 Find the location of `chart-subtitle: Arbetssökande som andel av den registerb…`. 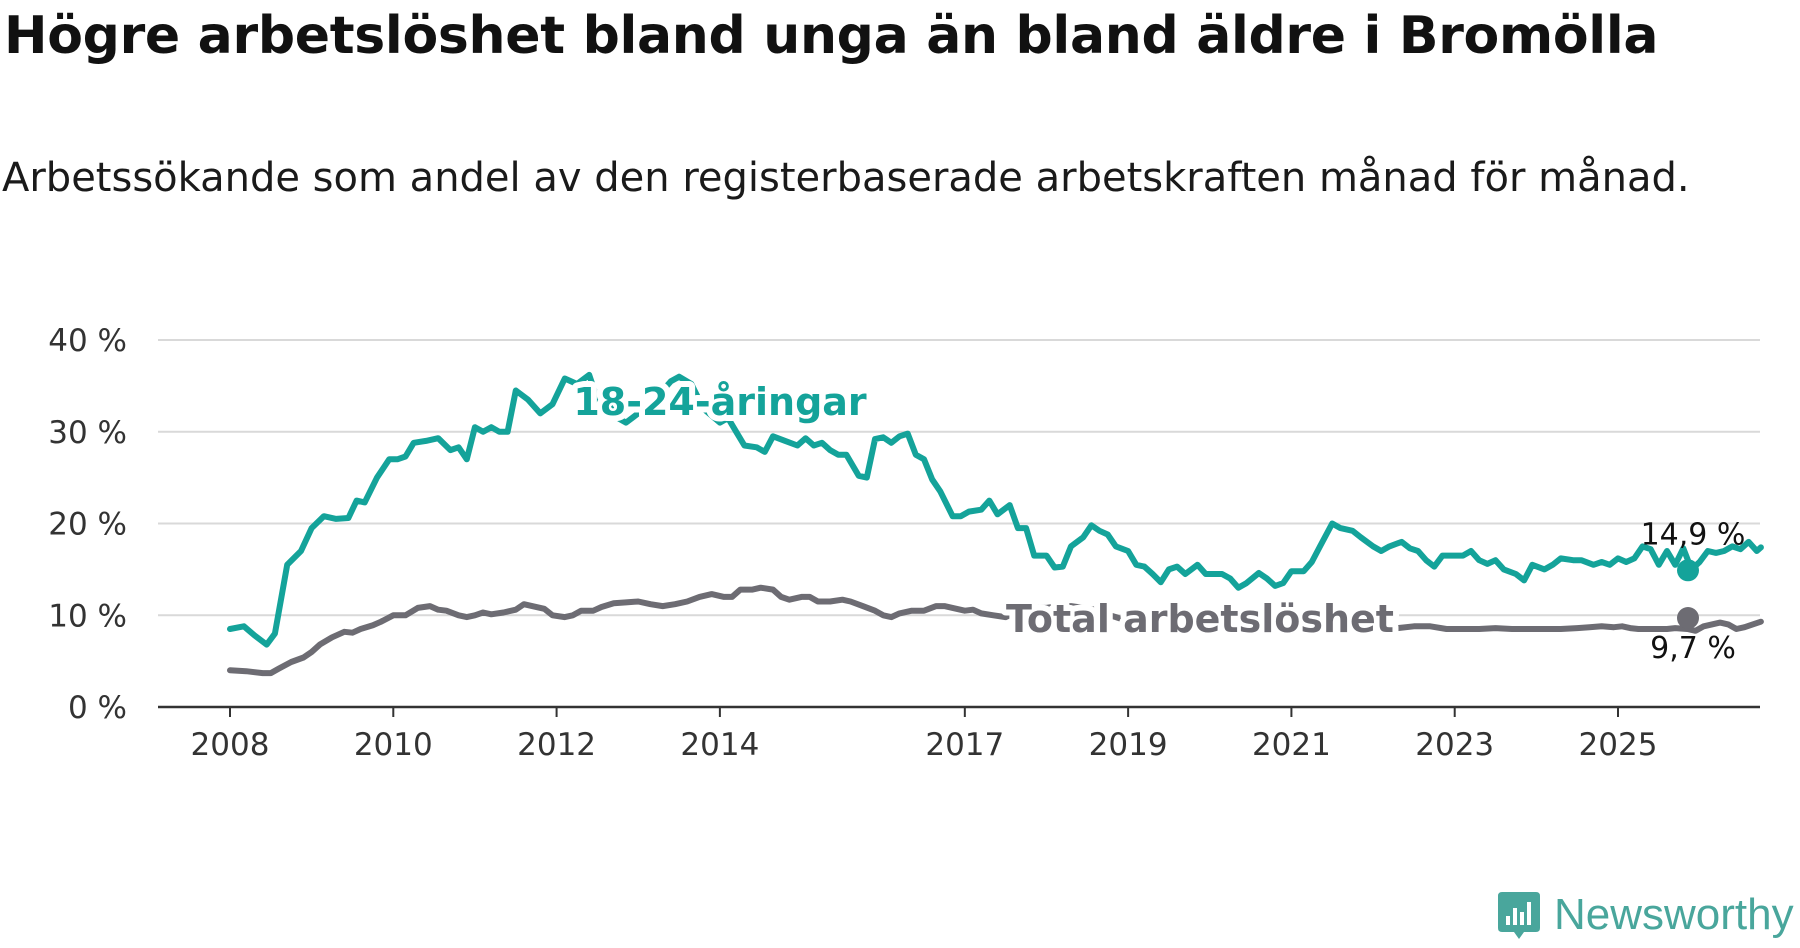

chart-subtitle: Arbetssökande som andel av den registerb… is located at coordinates (846, 178).